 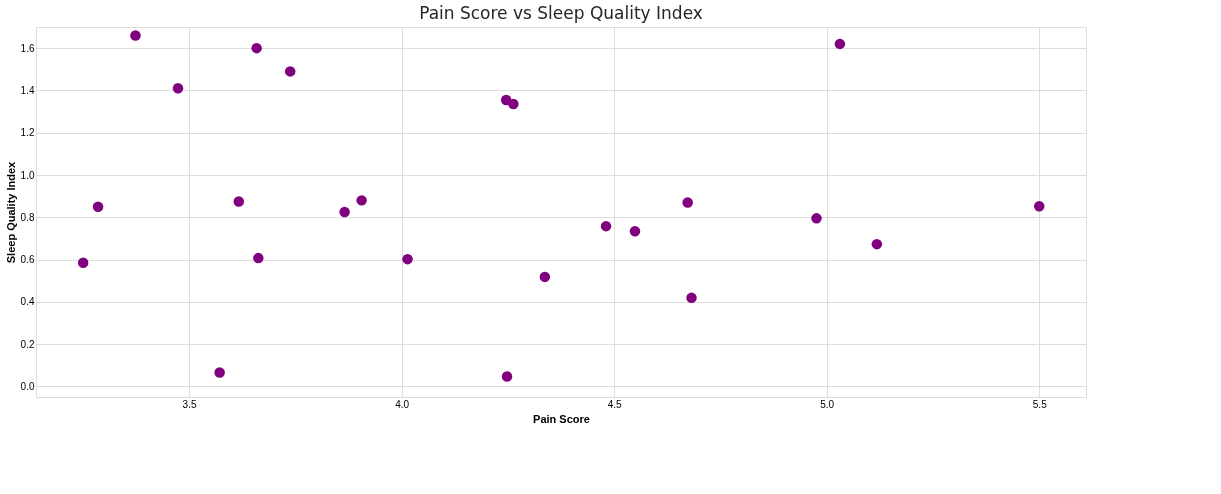 I want to click on chart-title: Pain Score vs Sleep Quality Index, so click(x=561, y=13).